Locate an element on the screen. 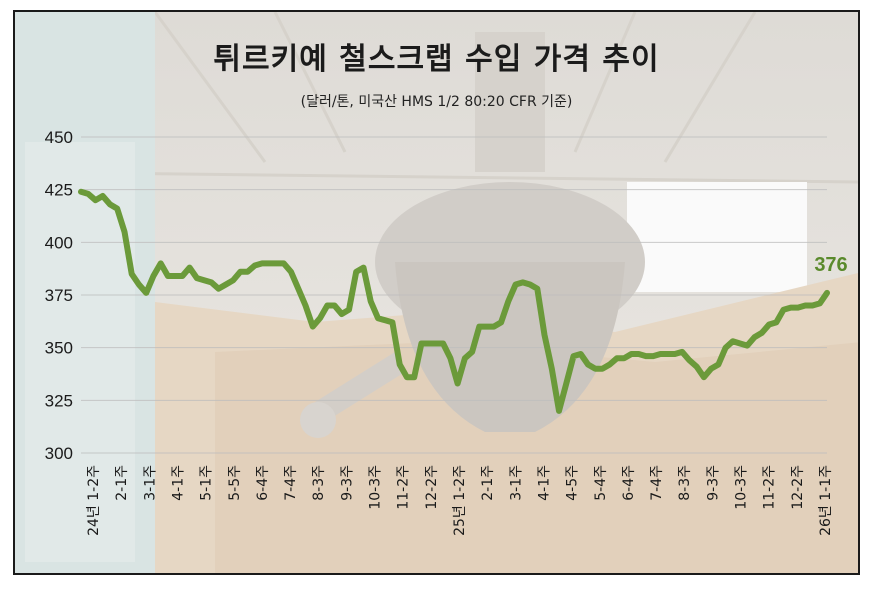  y-tick-label: 325 is located at coordinates (59, 400).